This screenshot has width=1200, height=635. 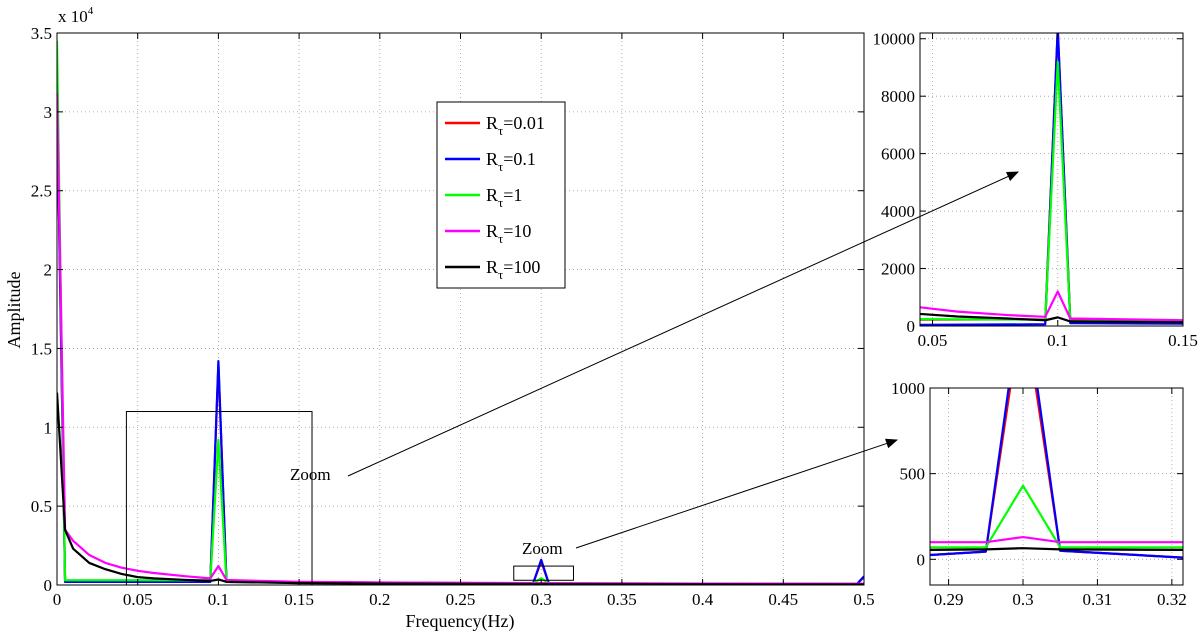 I want to click on y-tick-label: 6000, so click(x=898, y=154).